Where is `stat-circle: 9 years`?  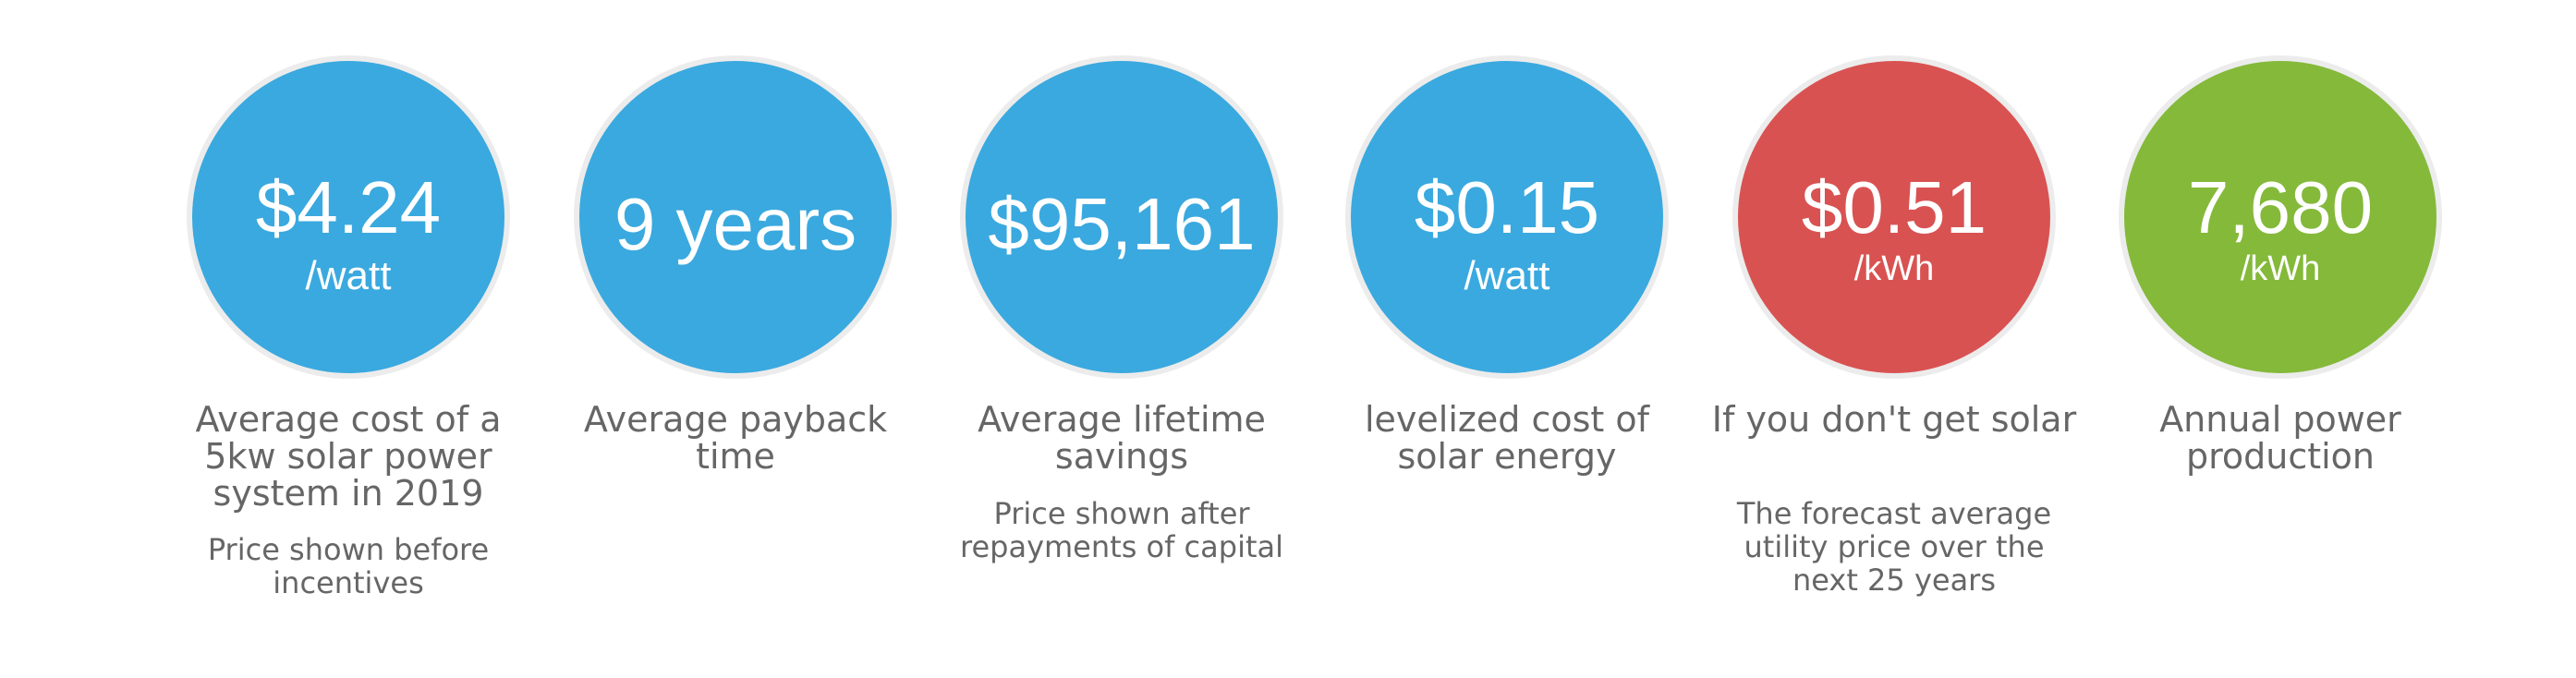
stat-circle: 9 years is located at coordinates (735, 217).